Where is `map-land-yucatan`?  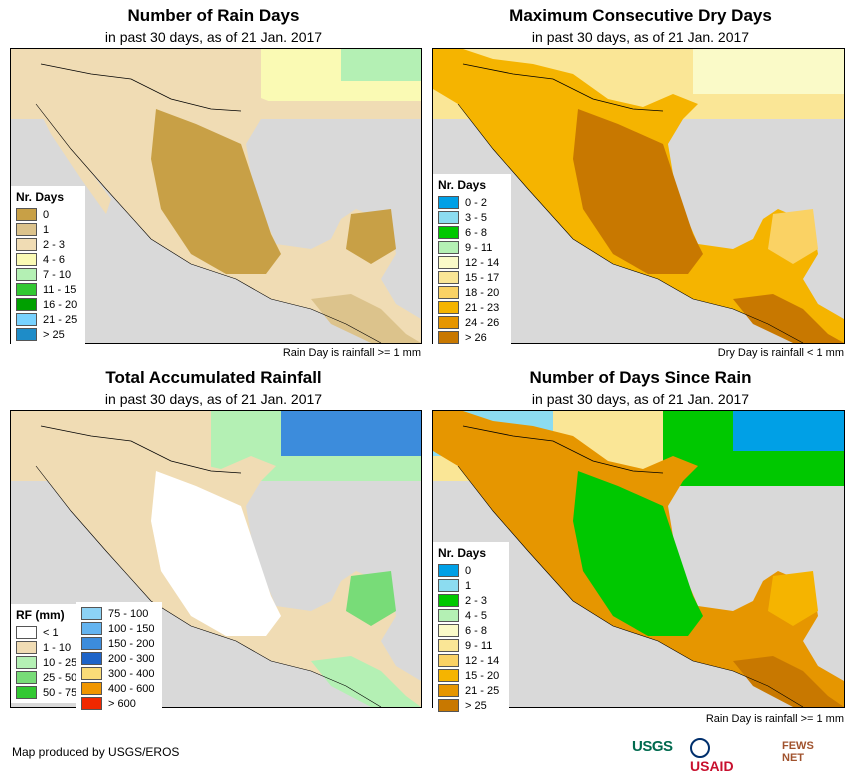 map-land-yucatan is located at coordinates (793, 236).